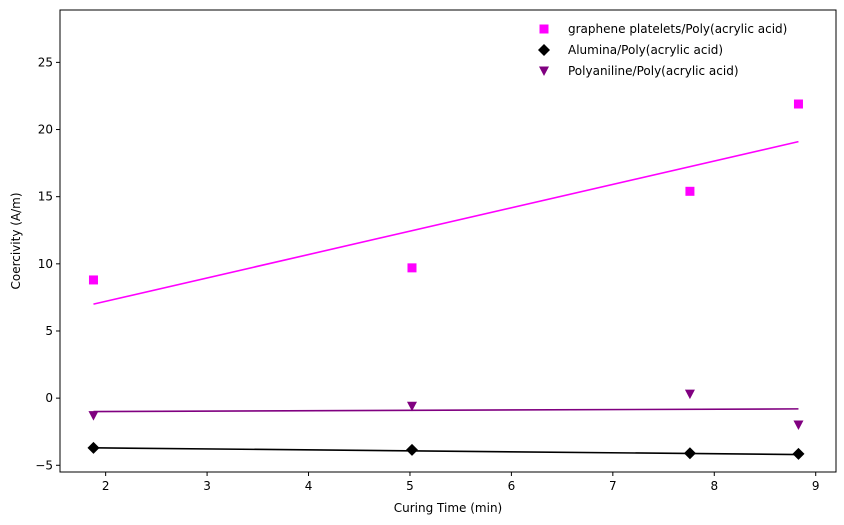 This screenshot has width=844, height=525. What do you see at coordinates (49, 331) in the screenshot?
I see `y-tick-label: 5` at bounding box center [49, 331].